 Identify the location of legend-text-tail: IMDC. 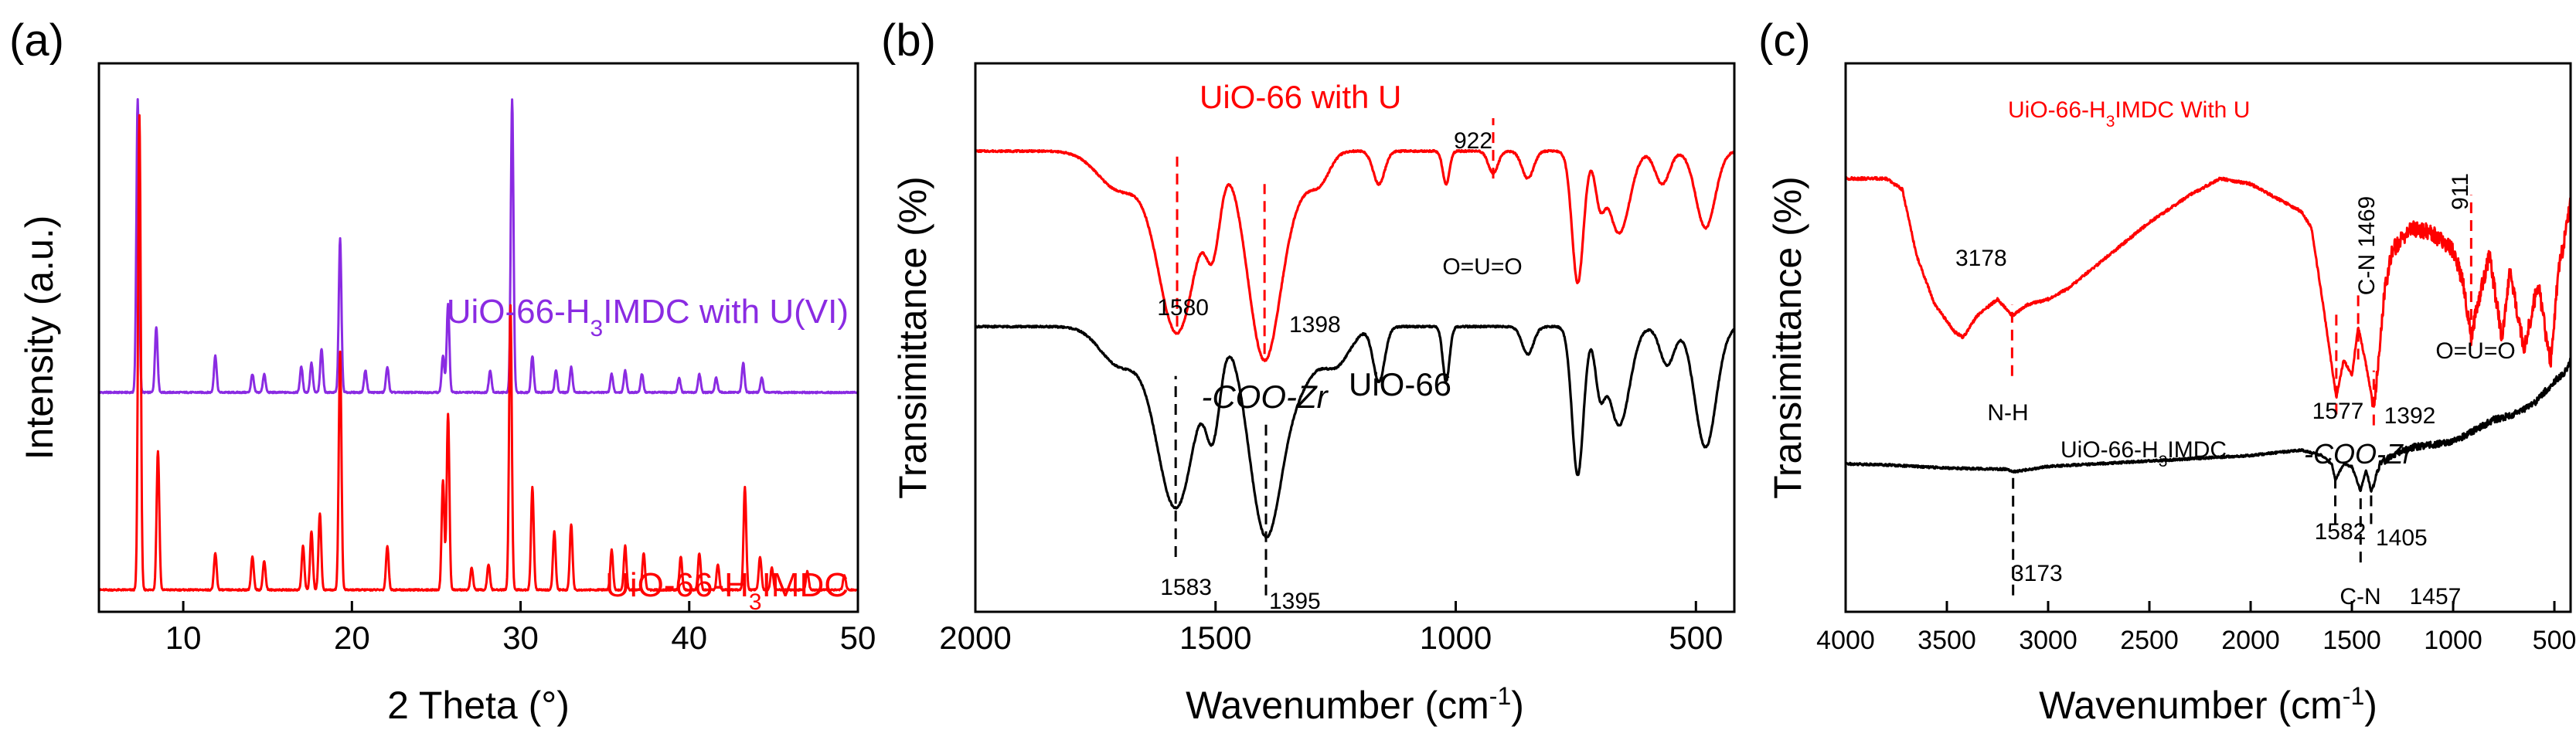
(805, 585).